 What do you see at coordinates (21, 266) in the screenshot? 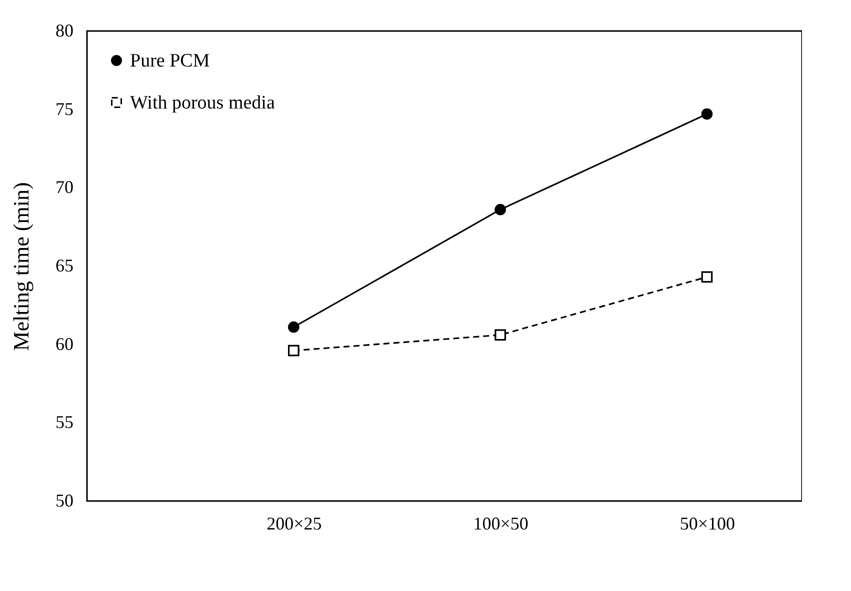
I see `y-axis-title: Melting time (min)` at bounding box center [21, 266].